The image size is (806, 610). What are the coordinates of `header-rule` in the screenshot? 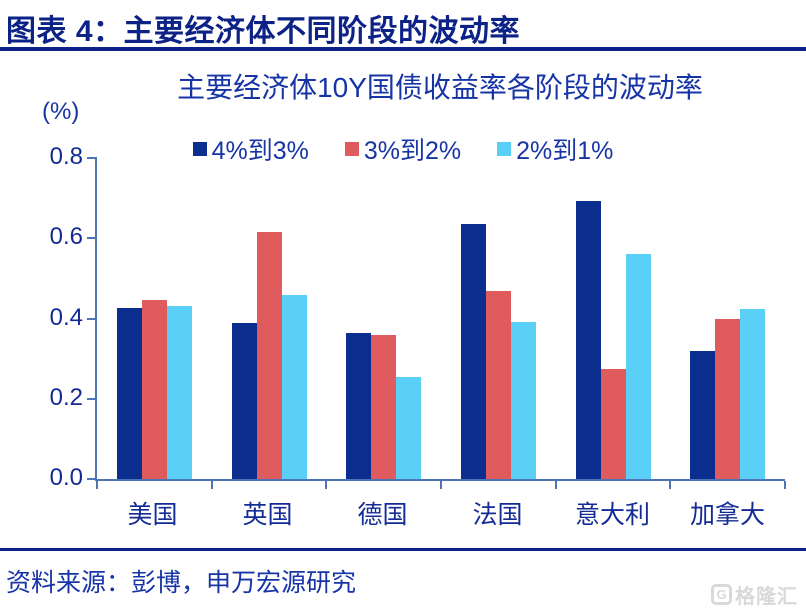 It's located at (403, 49).